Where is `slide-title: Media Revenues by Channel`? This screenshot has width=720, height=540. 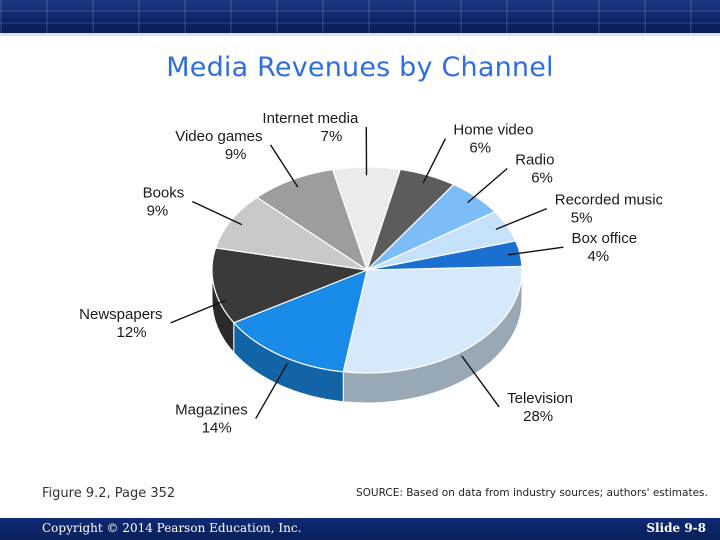 slide-title: Media Revenues by Channel is located at coordinates (360, 67).